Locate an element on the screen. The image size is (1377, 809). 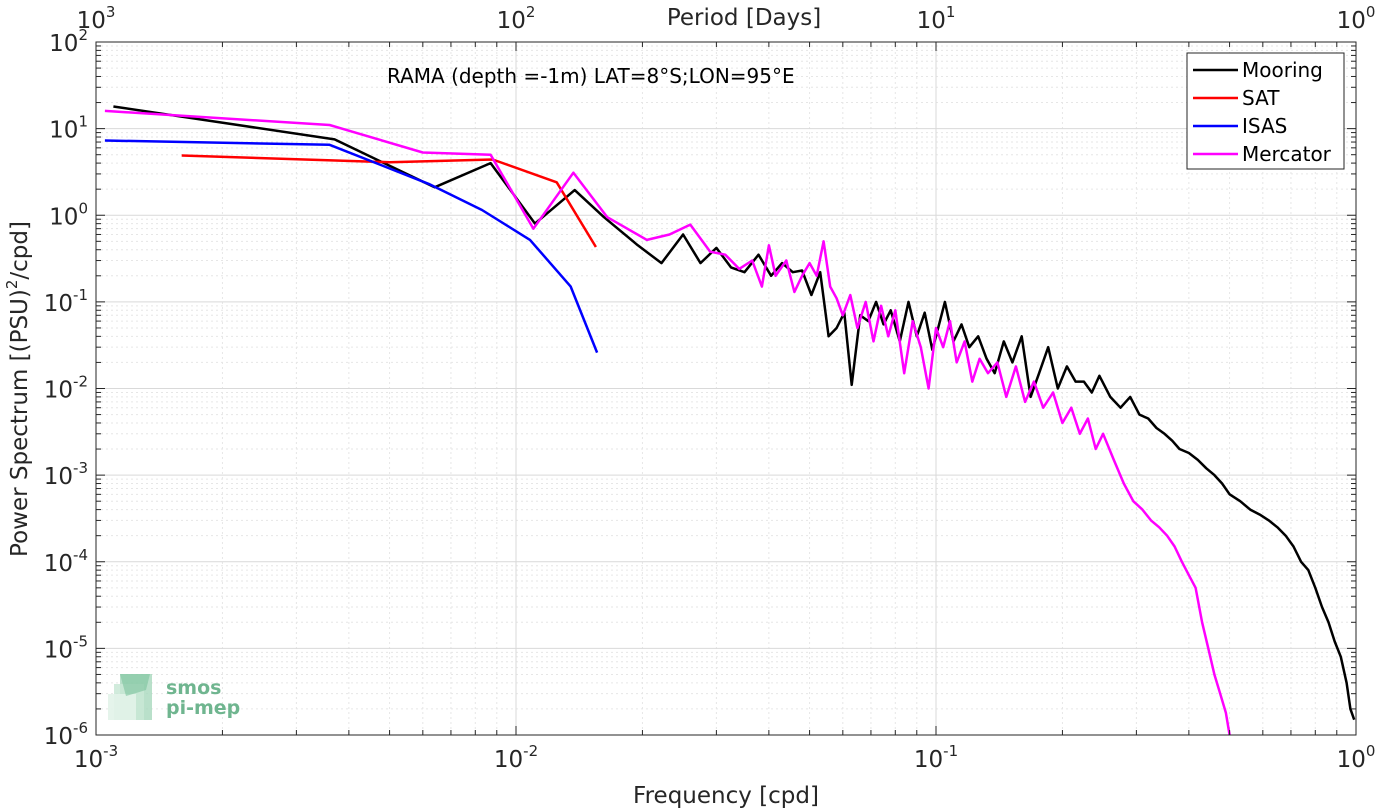
y-tick-label-exp: -6 is located at coordinates (80, 728).